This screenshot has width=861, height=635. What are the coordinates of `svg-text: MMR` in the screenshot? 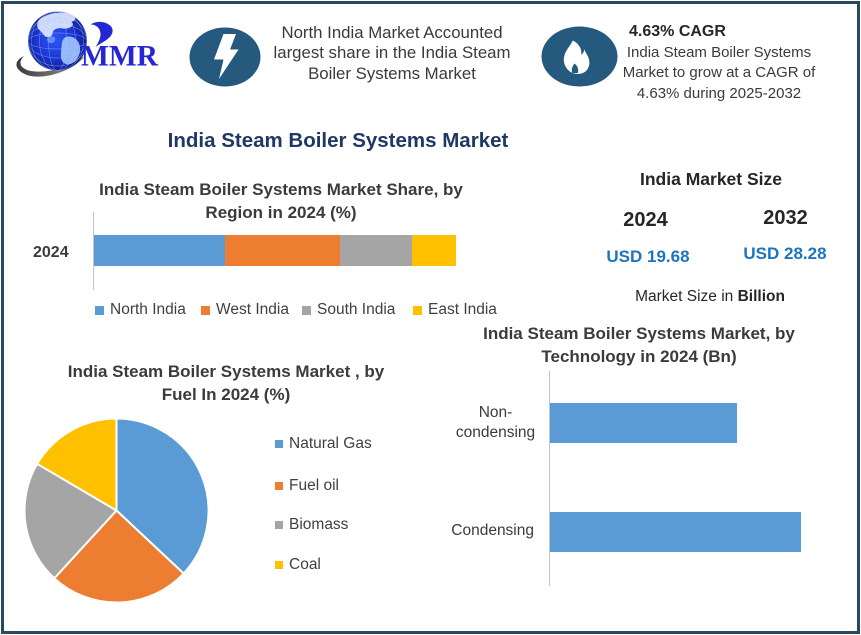 It's located at (120, 57).